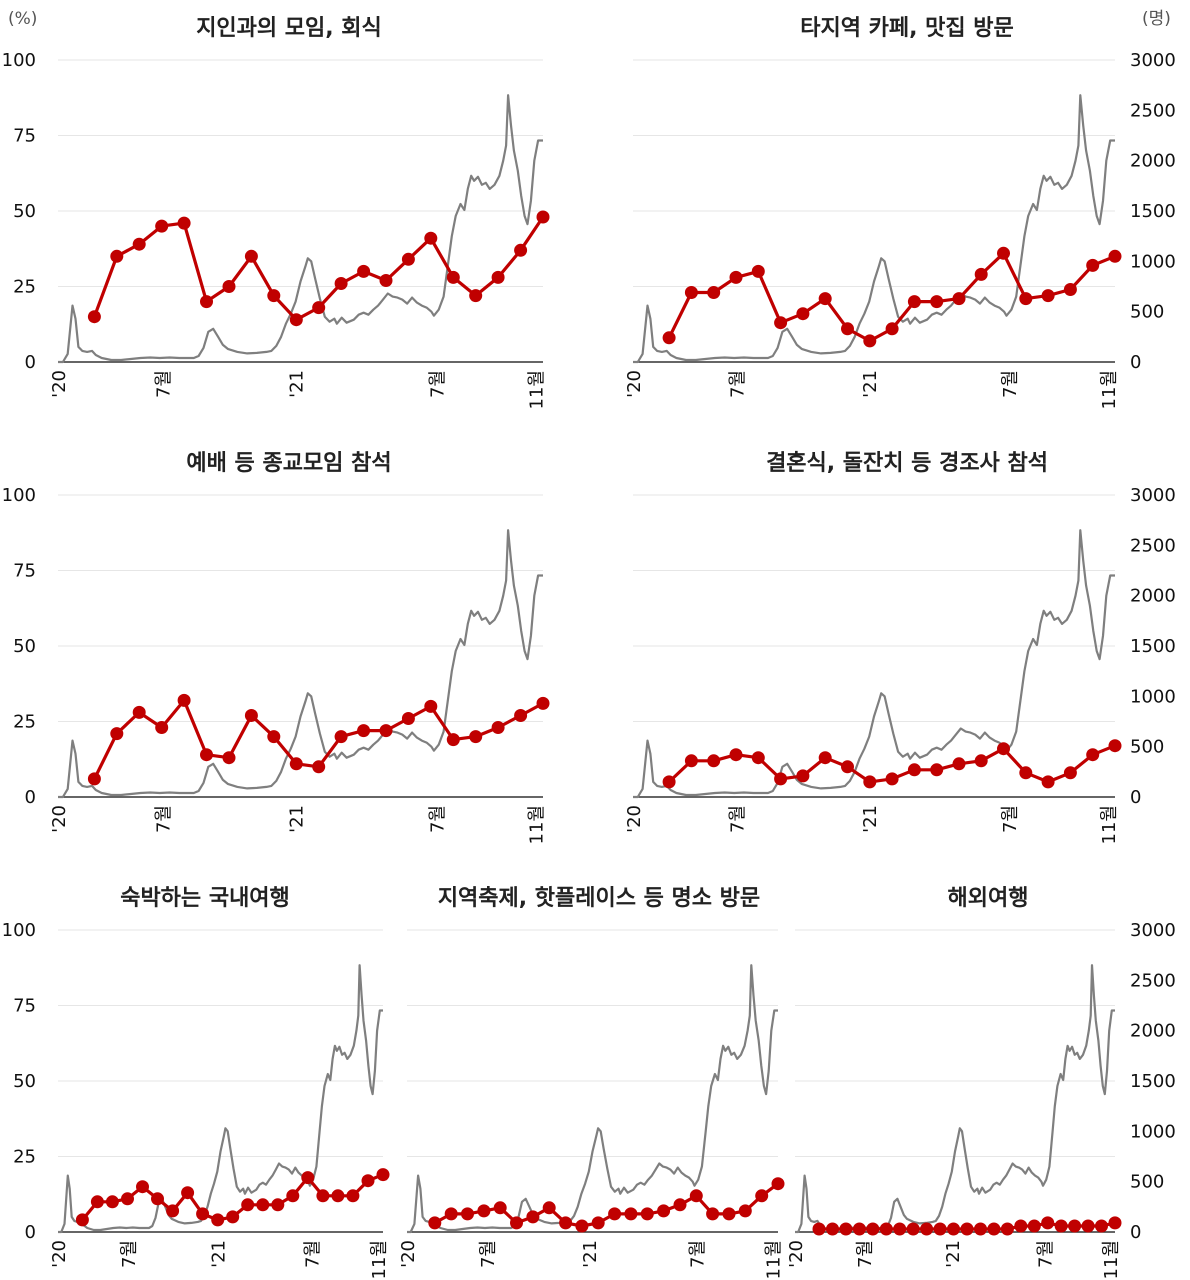 The height and width of the screenshot is (1280, 1190). I want to click on y-right-tick-label: 1000, so click(1153, 1131).